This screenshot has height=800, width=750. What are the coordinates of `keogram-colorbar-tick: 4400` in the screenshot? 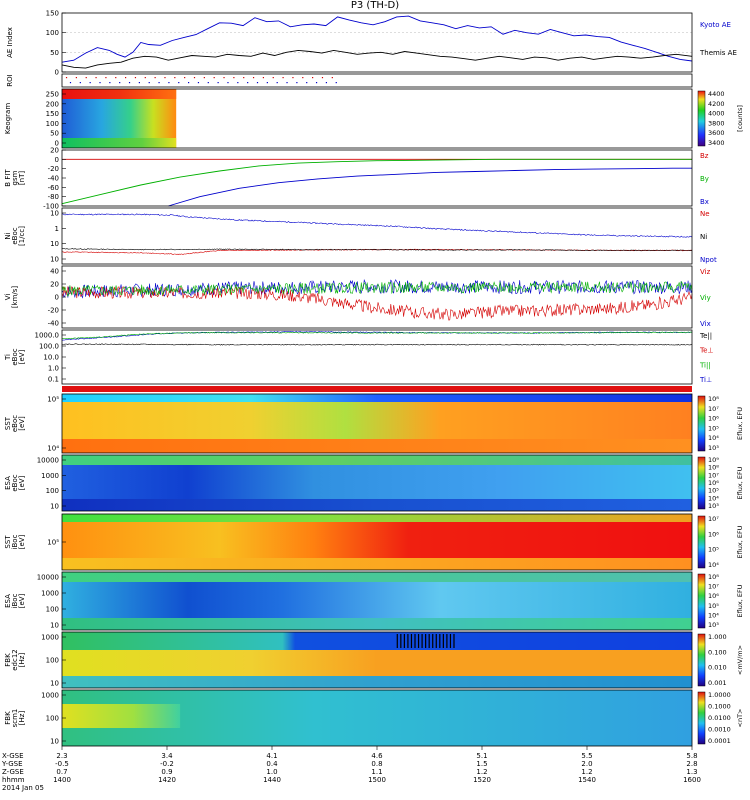 It's located at (716, 94).